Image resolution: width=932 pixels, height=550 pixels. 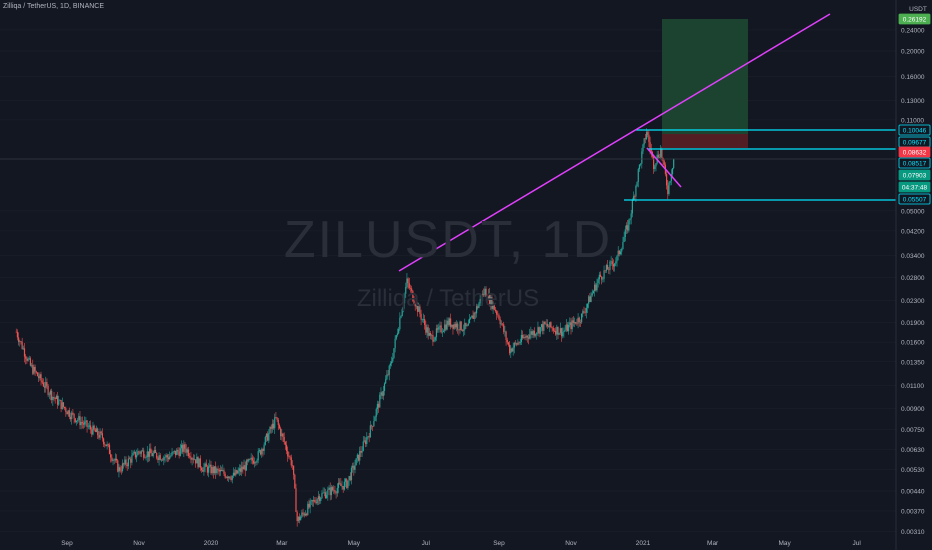 I want to click on x-tick-label: Sep, so click(x=67, y=543).